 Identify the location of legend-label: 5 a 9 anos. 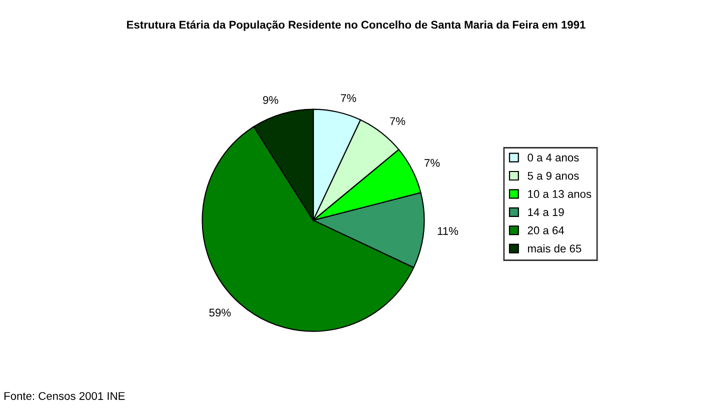
(553, 176).